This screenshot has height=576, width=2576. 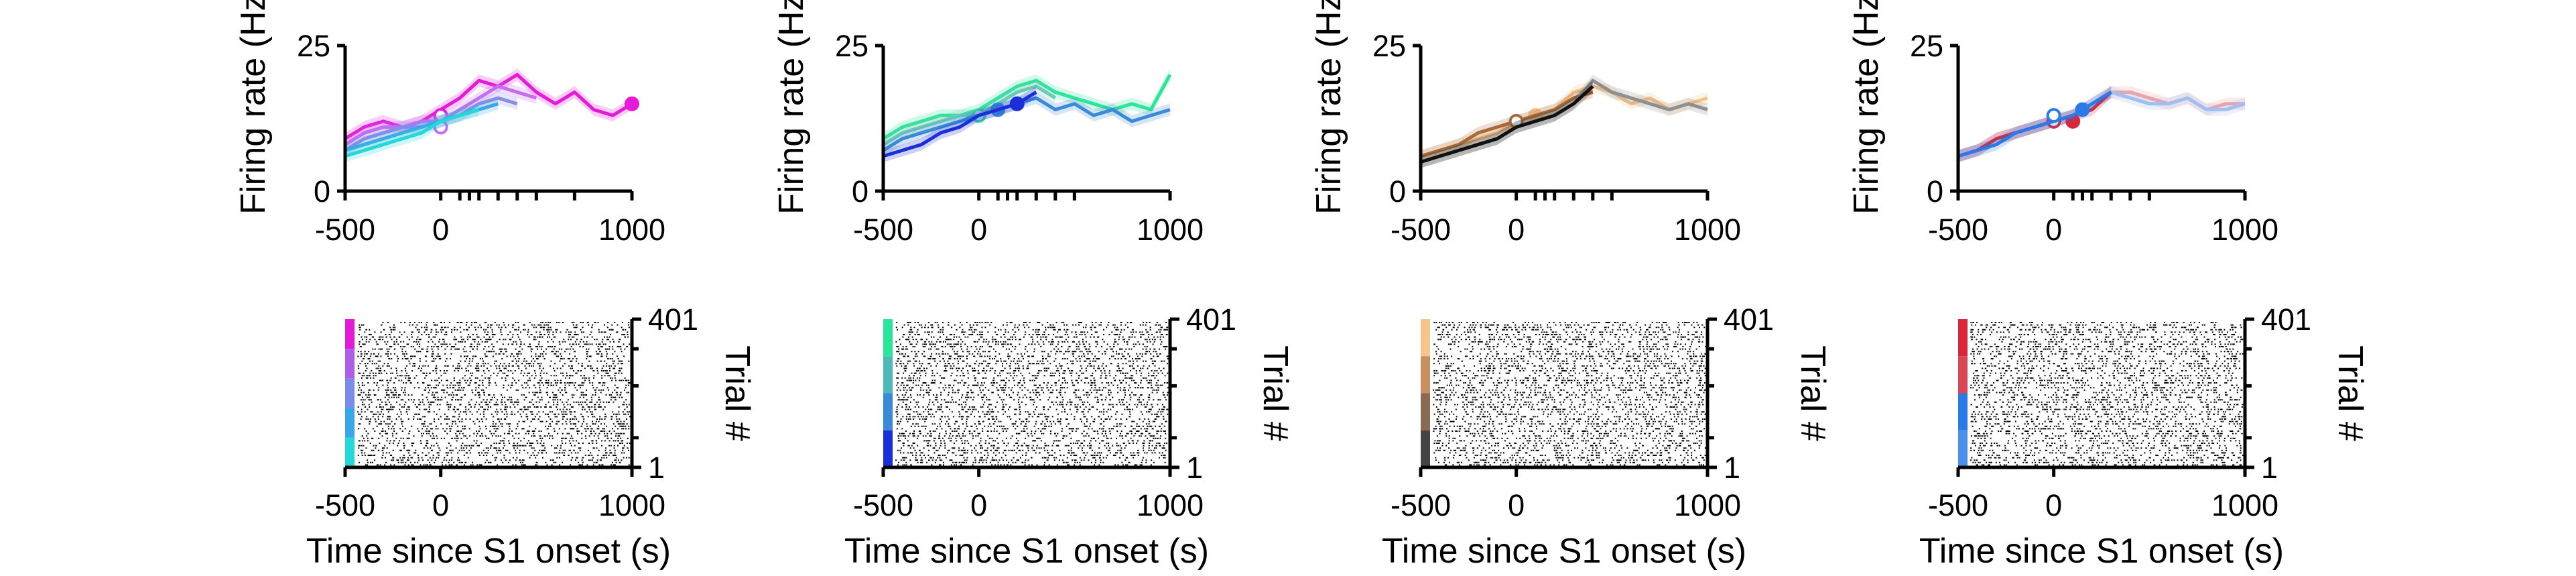 I want to click on series-1-error-band, so click(x=2101, y=124).